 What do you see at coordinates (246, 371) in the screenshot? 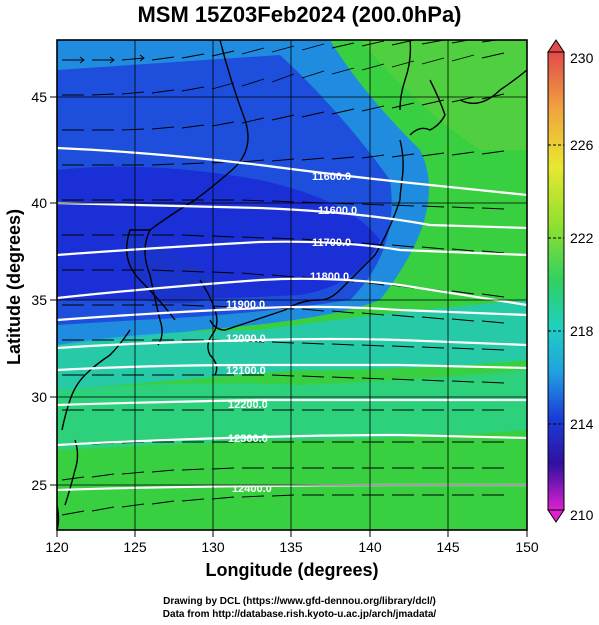
I see `contour-label: 12100.0` at bounding box center [246, 371].